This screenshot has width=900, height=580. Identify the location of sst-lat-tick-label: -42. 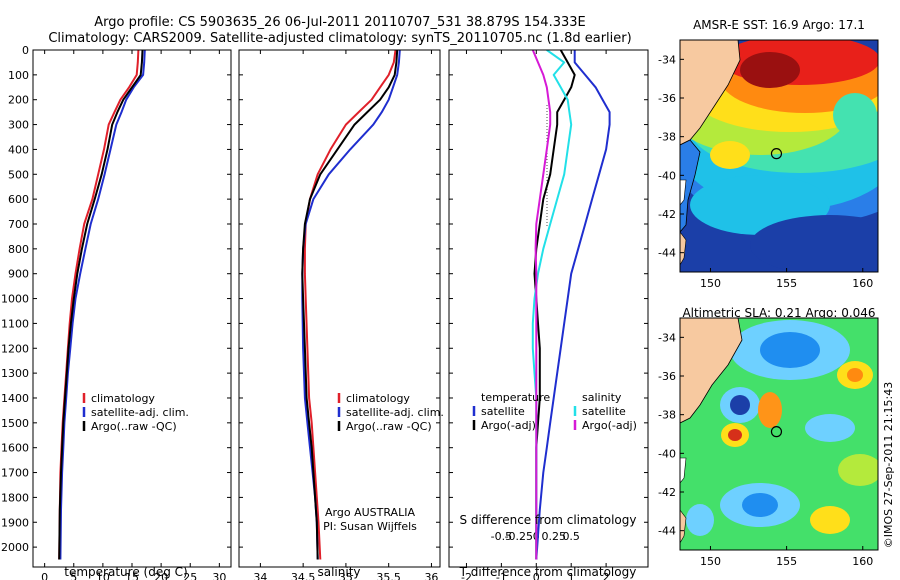
(667, 214).